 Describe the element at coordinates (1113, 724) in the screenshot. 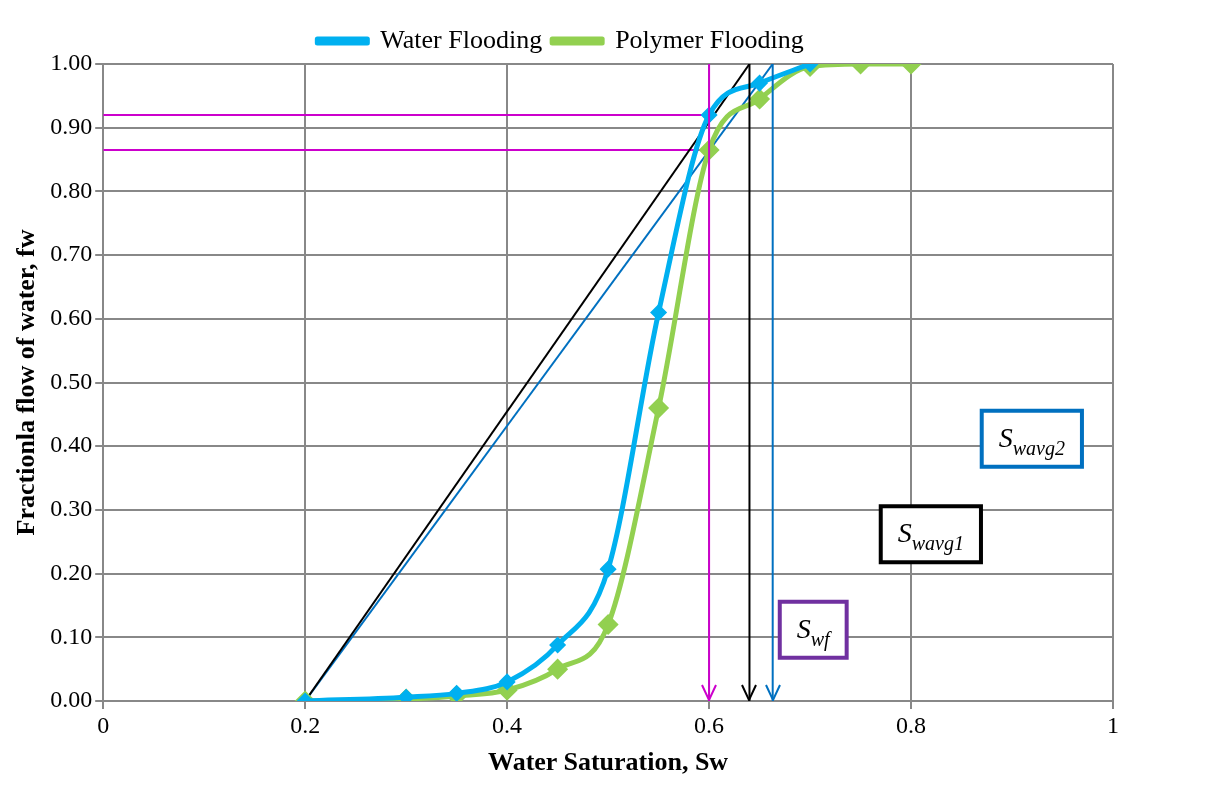

I see `x-tick-label: 1` at that location.